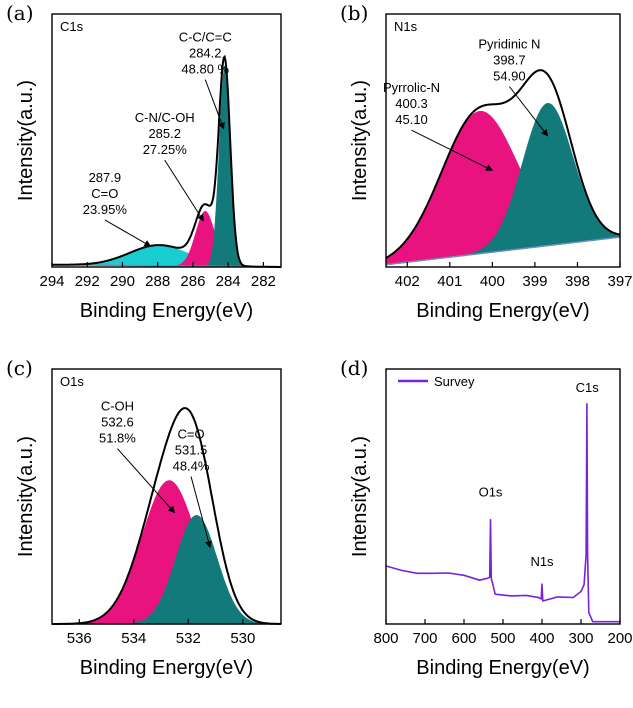  Describe the element at coordinates (619, 638) in the screenshot. I see `x-tick-label: 200` at that location.